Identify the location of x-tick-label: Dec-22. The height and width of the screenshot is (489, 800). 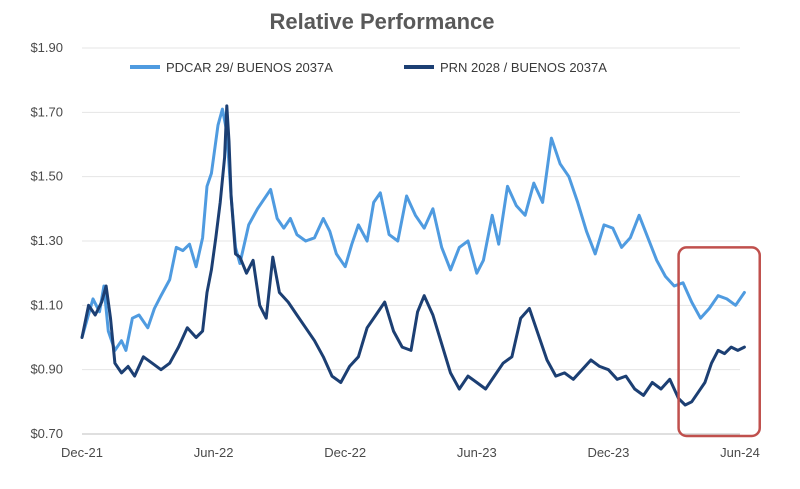
(345, 452).